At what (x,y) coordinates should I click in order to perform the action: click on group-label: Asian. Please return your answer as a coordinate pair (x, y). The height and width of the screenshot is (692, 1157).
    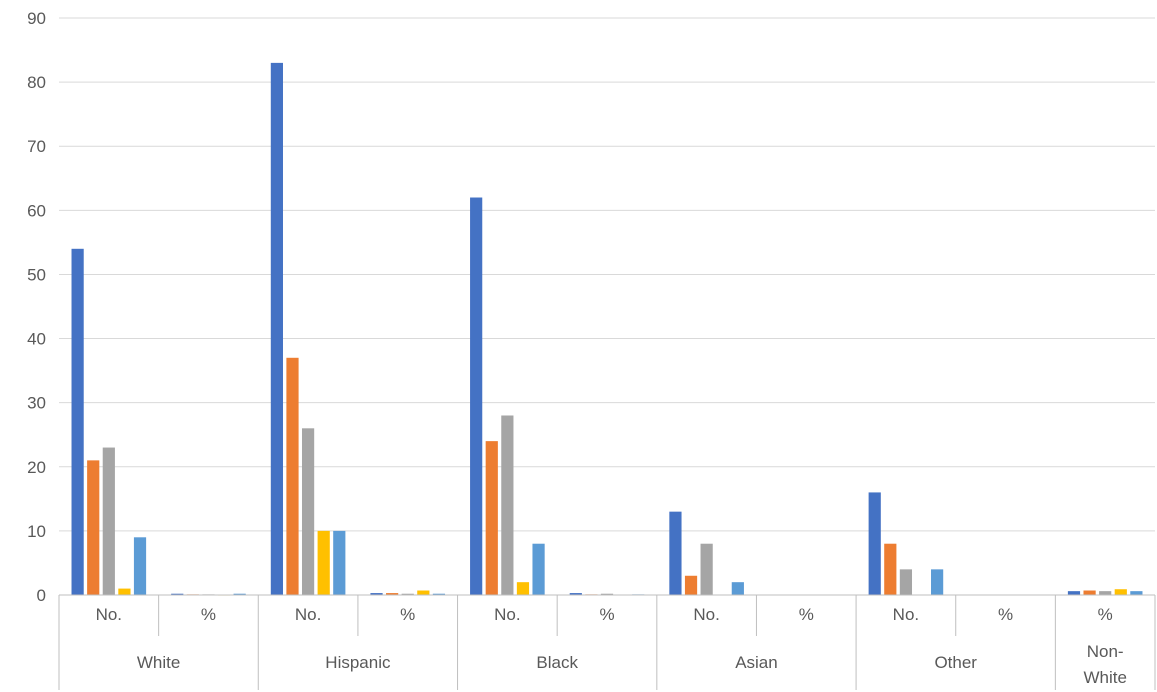
    Looking at the image, I should click on (756, 662).